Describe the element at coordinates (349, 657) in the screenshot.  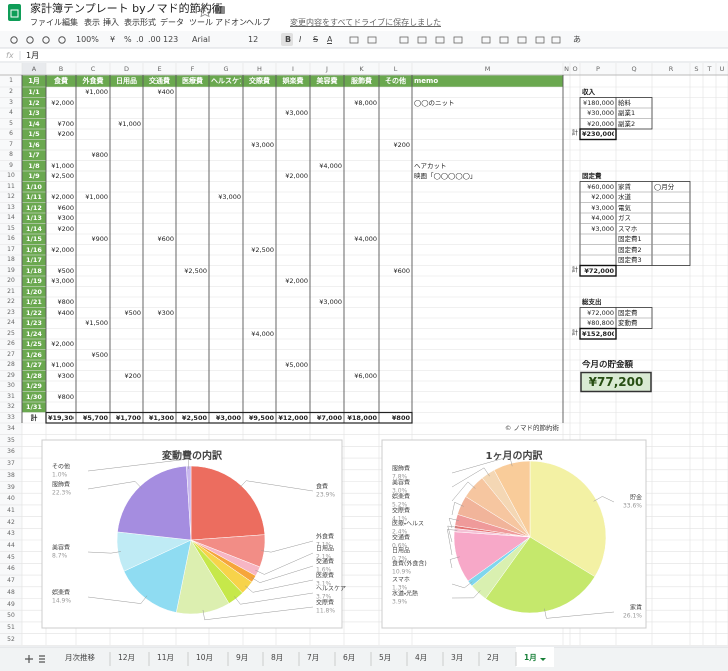
I see `sheet-tab: 6月` at that location.